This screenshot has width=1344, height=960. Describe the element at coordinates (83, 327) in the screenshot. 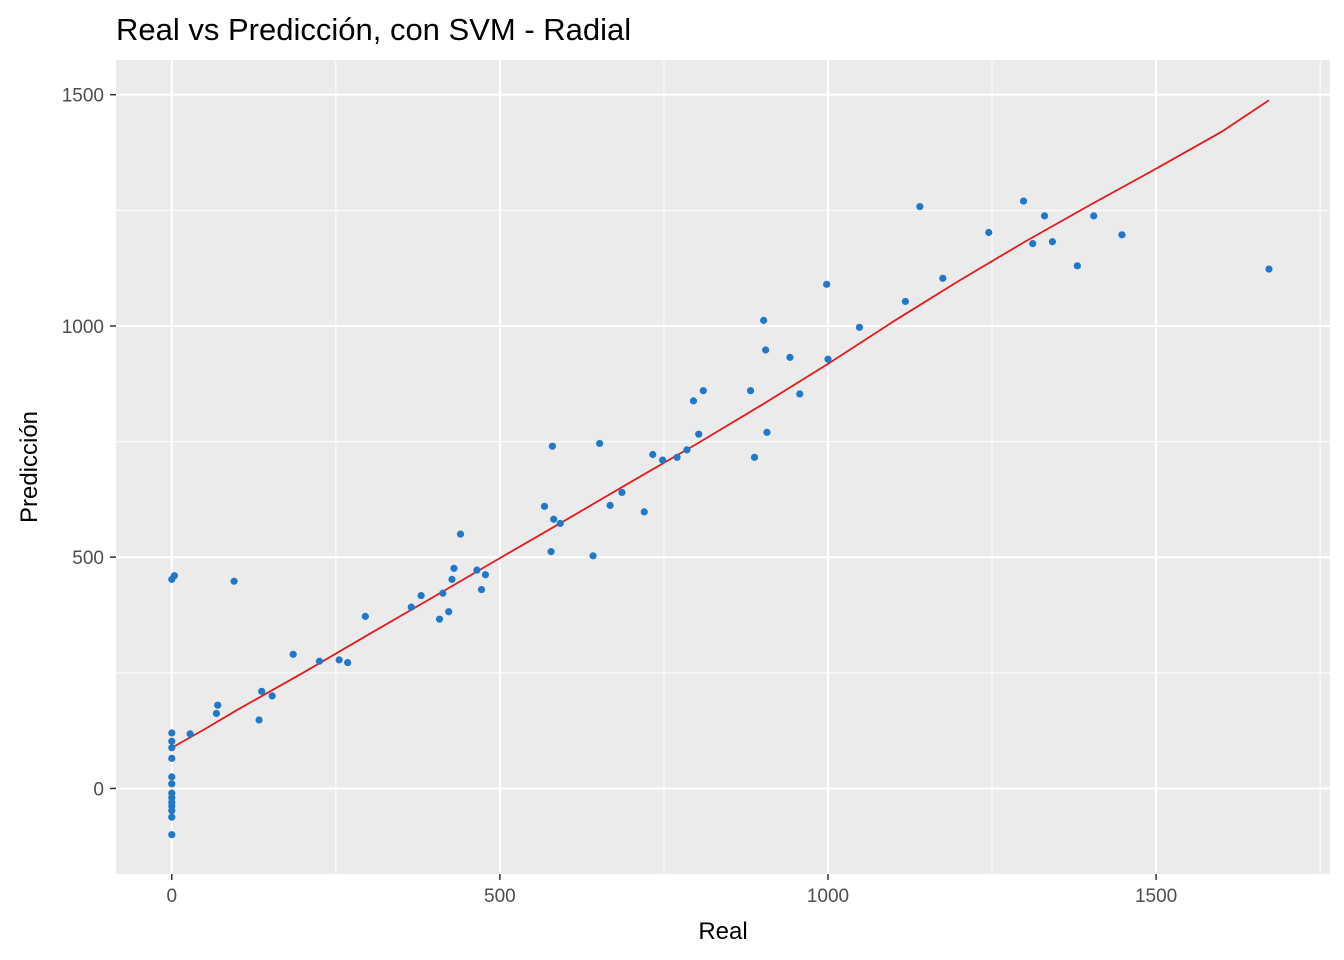

I see `y-tick-label: 1000` at that location.